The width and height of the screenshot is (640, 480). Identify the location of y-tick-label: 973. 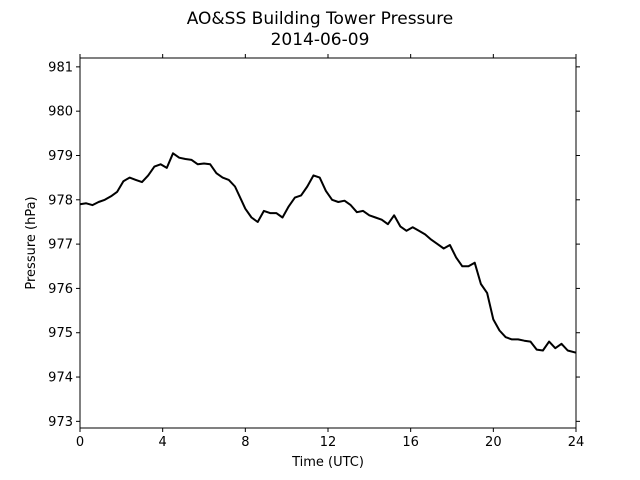
(60, 422).